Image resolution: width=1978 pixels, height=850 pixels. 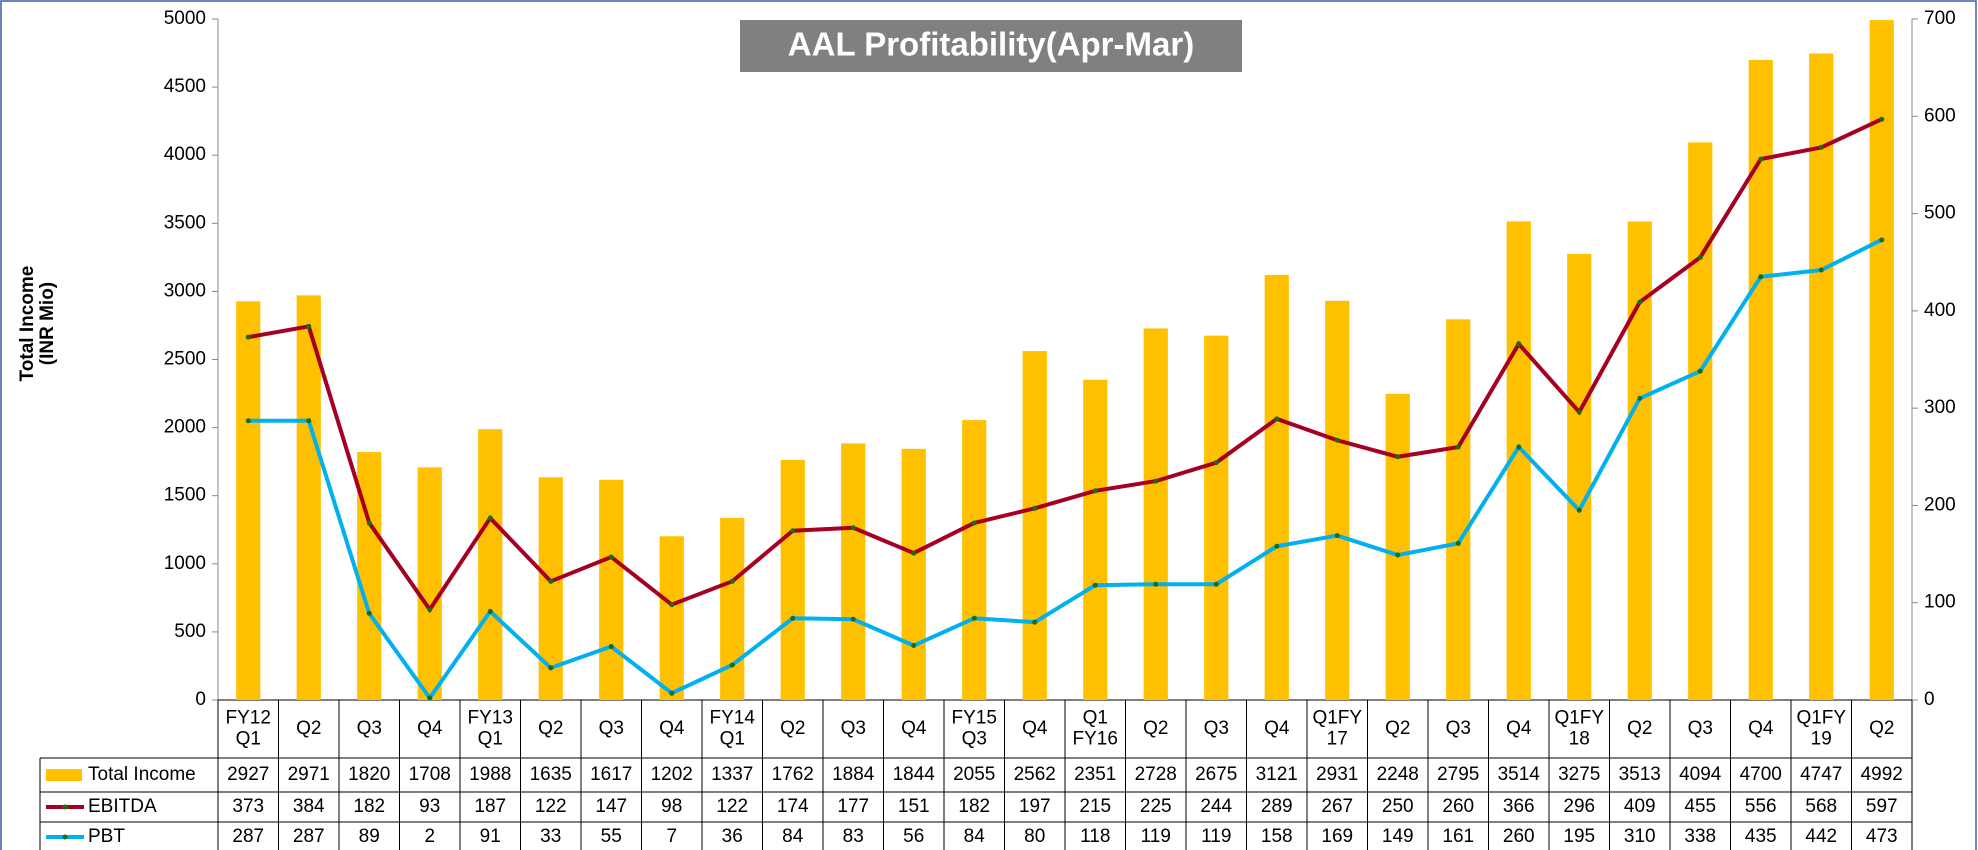 I want to click on table-cell: 2795, so click(x=1458, y=774).